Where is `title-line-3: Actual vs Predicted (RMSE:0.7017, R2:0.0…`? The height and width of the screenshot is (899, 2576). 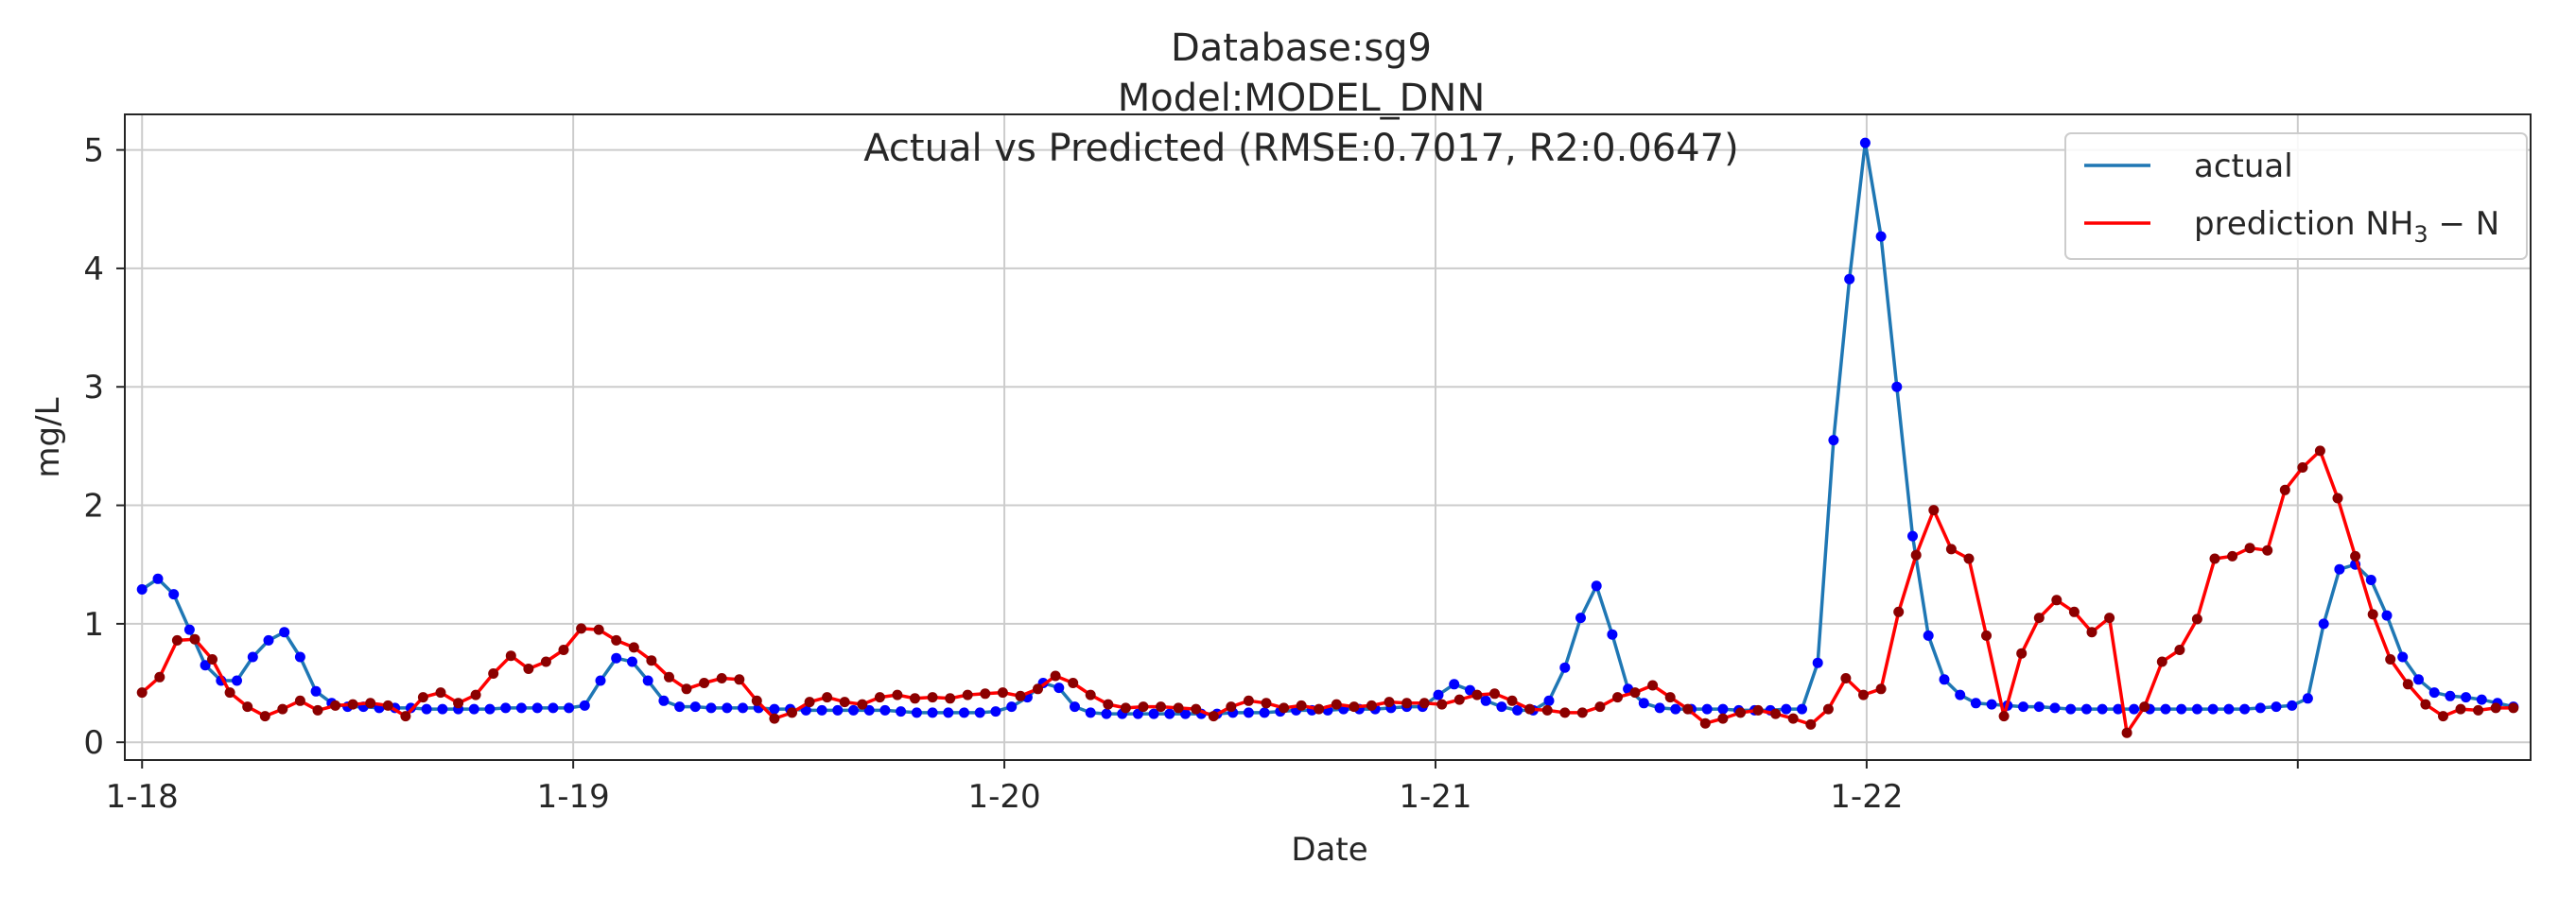 title-line-3: Actual vs Predicted (RMSE:0.7017, R2:0.0… is located at coordinates (1300, 149).